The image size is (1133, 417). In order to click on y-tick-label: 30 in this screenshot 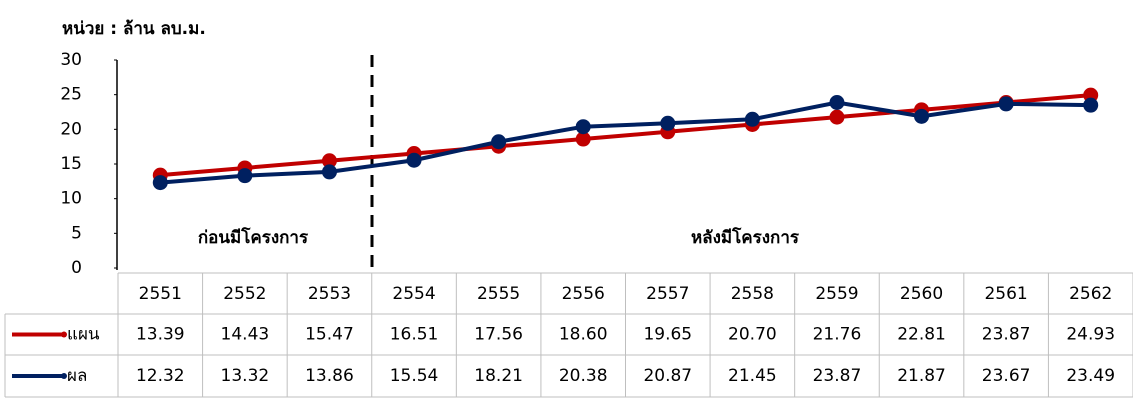, I will do `click(71, 60)`.